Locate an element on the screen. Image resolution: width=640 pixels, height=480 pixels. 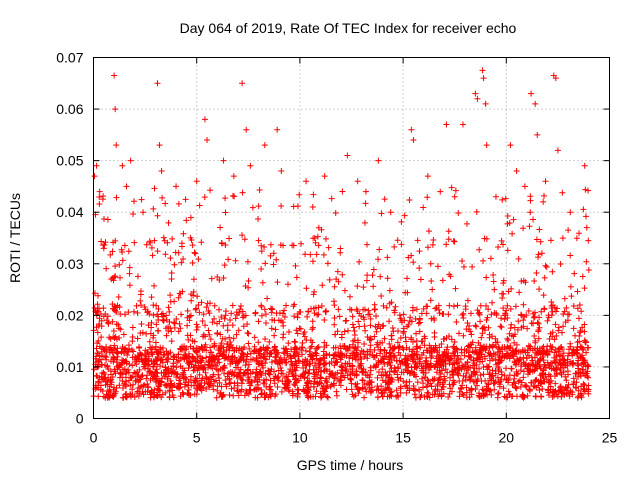
x-tick-label: 25 is located at coordinates (610, 438).